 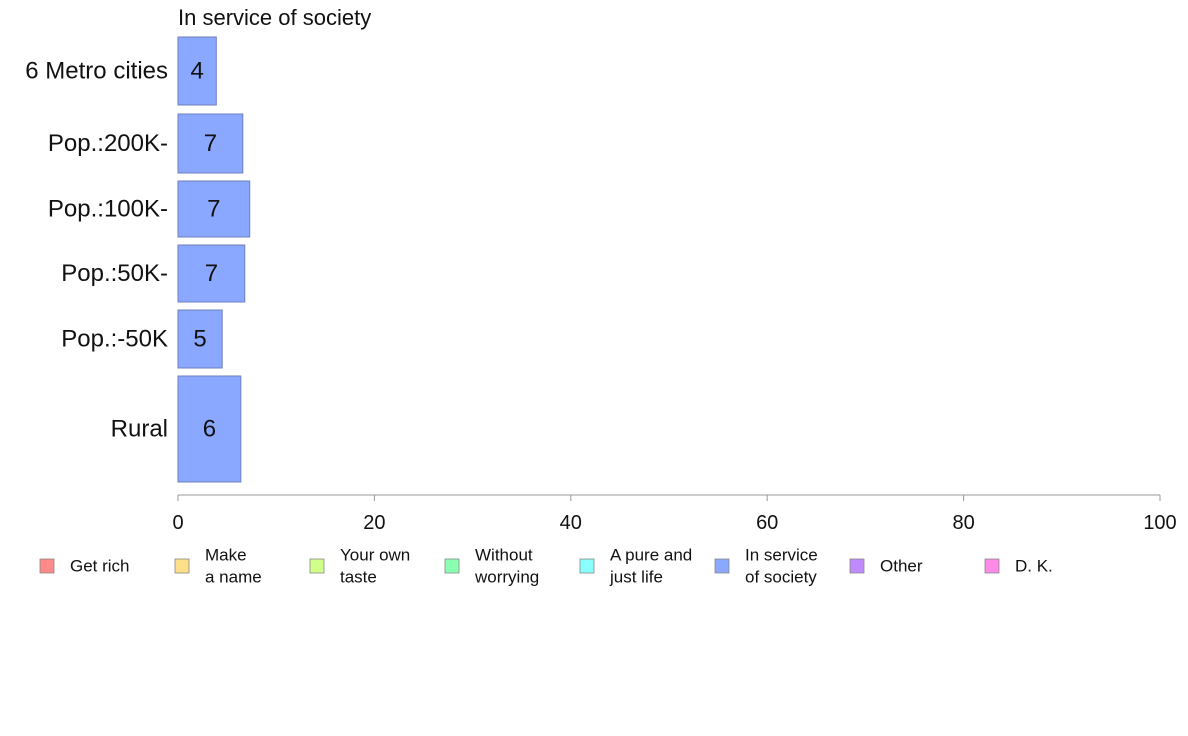 I want to click on legend-label: taste, so click(x=358, y=577).